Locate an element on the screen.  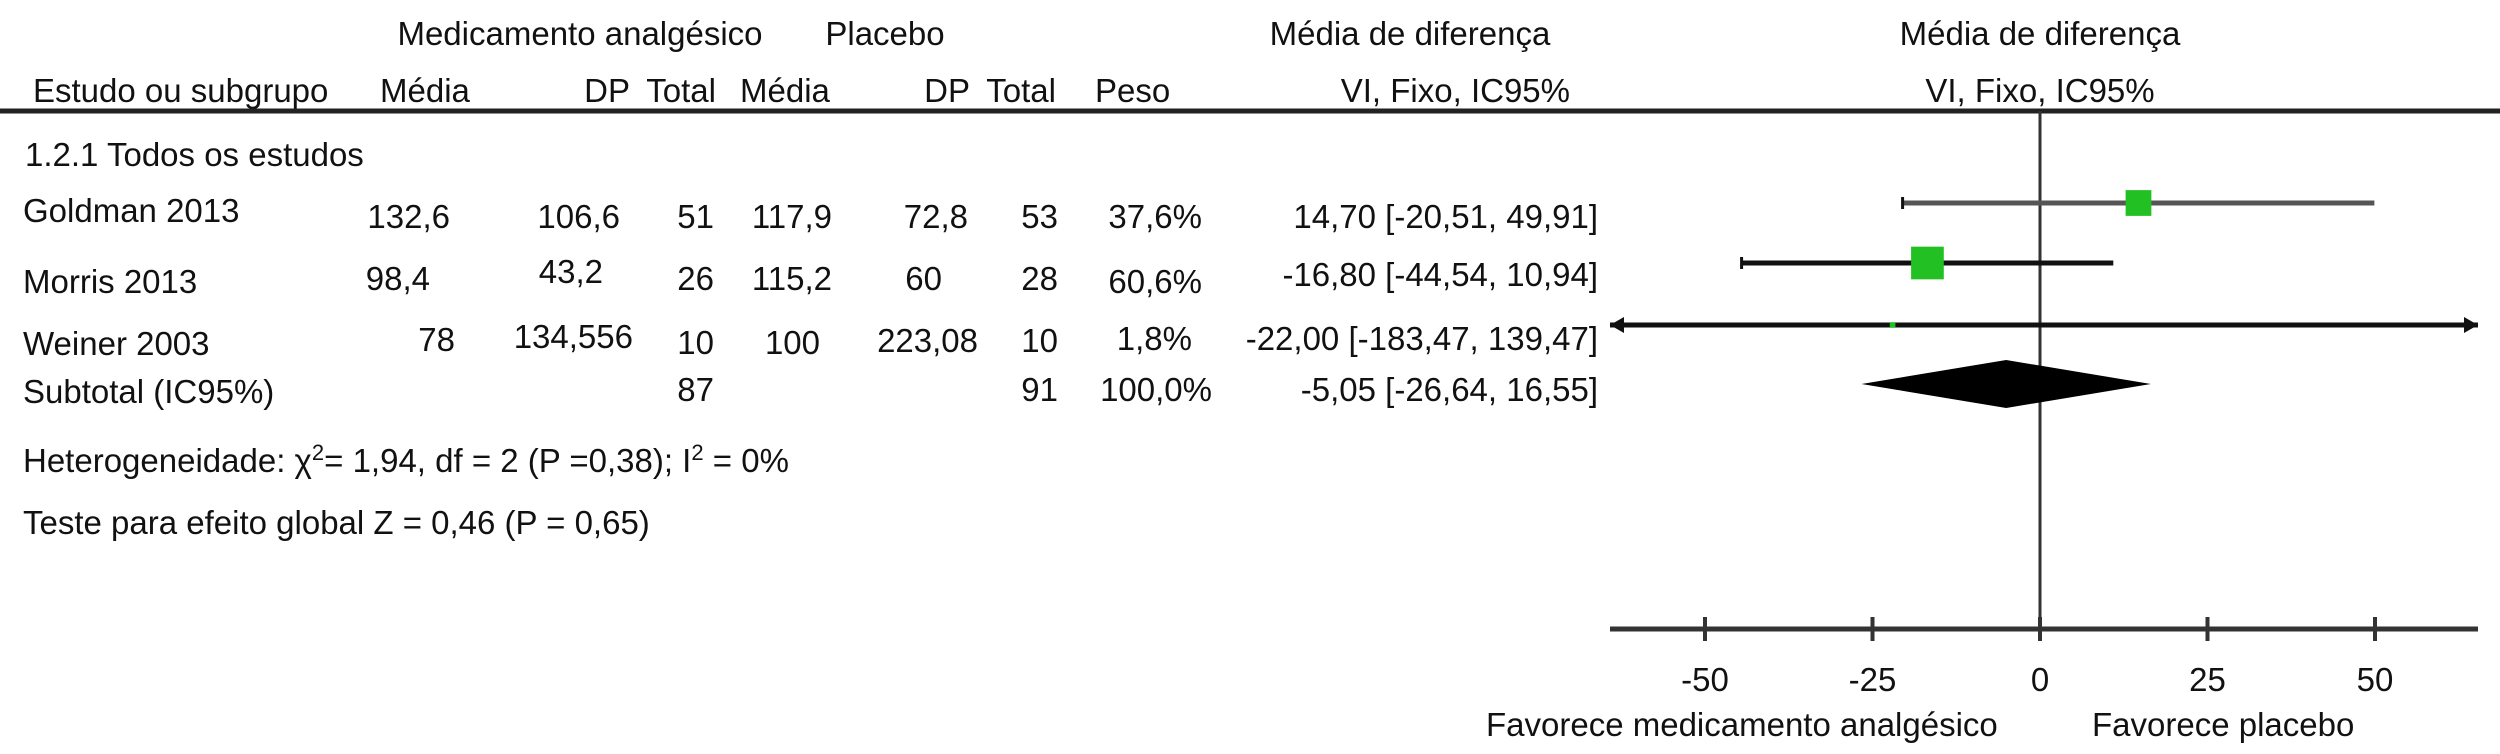
study-column-header: Estudo ou subgrupo is located at coordinates (181, 90).